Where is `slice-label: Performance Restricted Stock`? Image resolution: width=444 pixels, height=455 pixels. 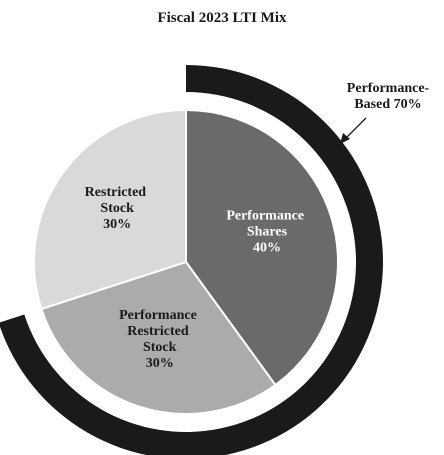
slice-label: Performance Restricted Stock is located at coordinates (159, 331).